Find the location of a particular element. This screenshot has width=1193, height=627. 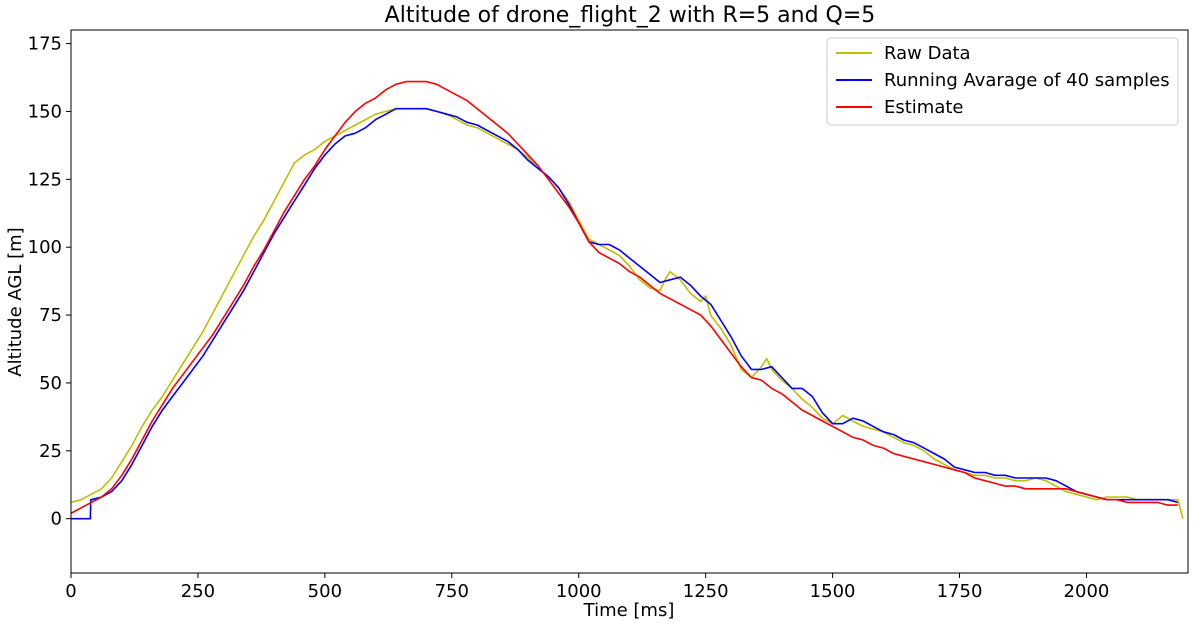

y-axis-label: Altitude AGL [m] is located at coordinates (15, 301).